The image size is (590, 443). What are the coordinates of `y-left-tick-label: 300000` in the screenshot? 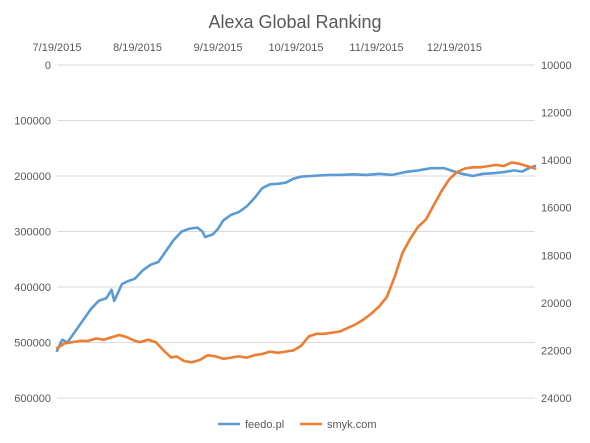 It's located at (32, 233).